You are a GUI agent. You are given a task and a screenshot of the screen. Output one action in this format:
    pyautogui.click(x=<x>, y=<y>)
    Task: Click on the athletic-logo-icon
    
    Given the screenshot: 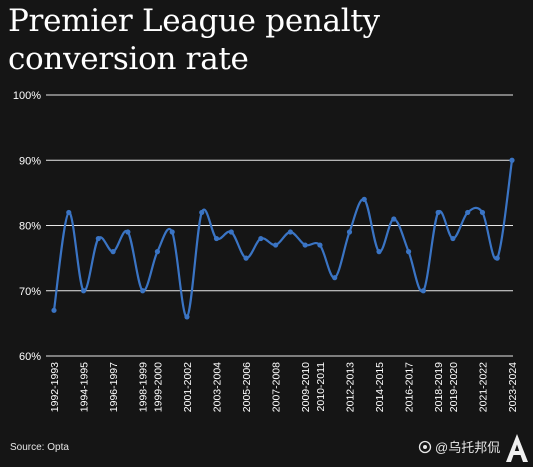 What is the action you would take?
    pyautogui.click(x=517, y=448)
    